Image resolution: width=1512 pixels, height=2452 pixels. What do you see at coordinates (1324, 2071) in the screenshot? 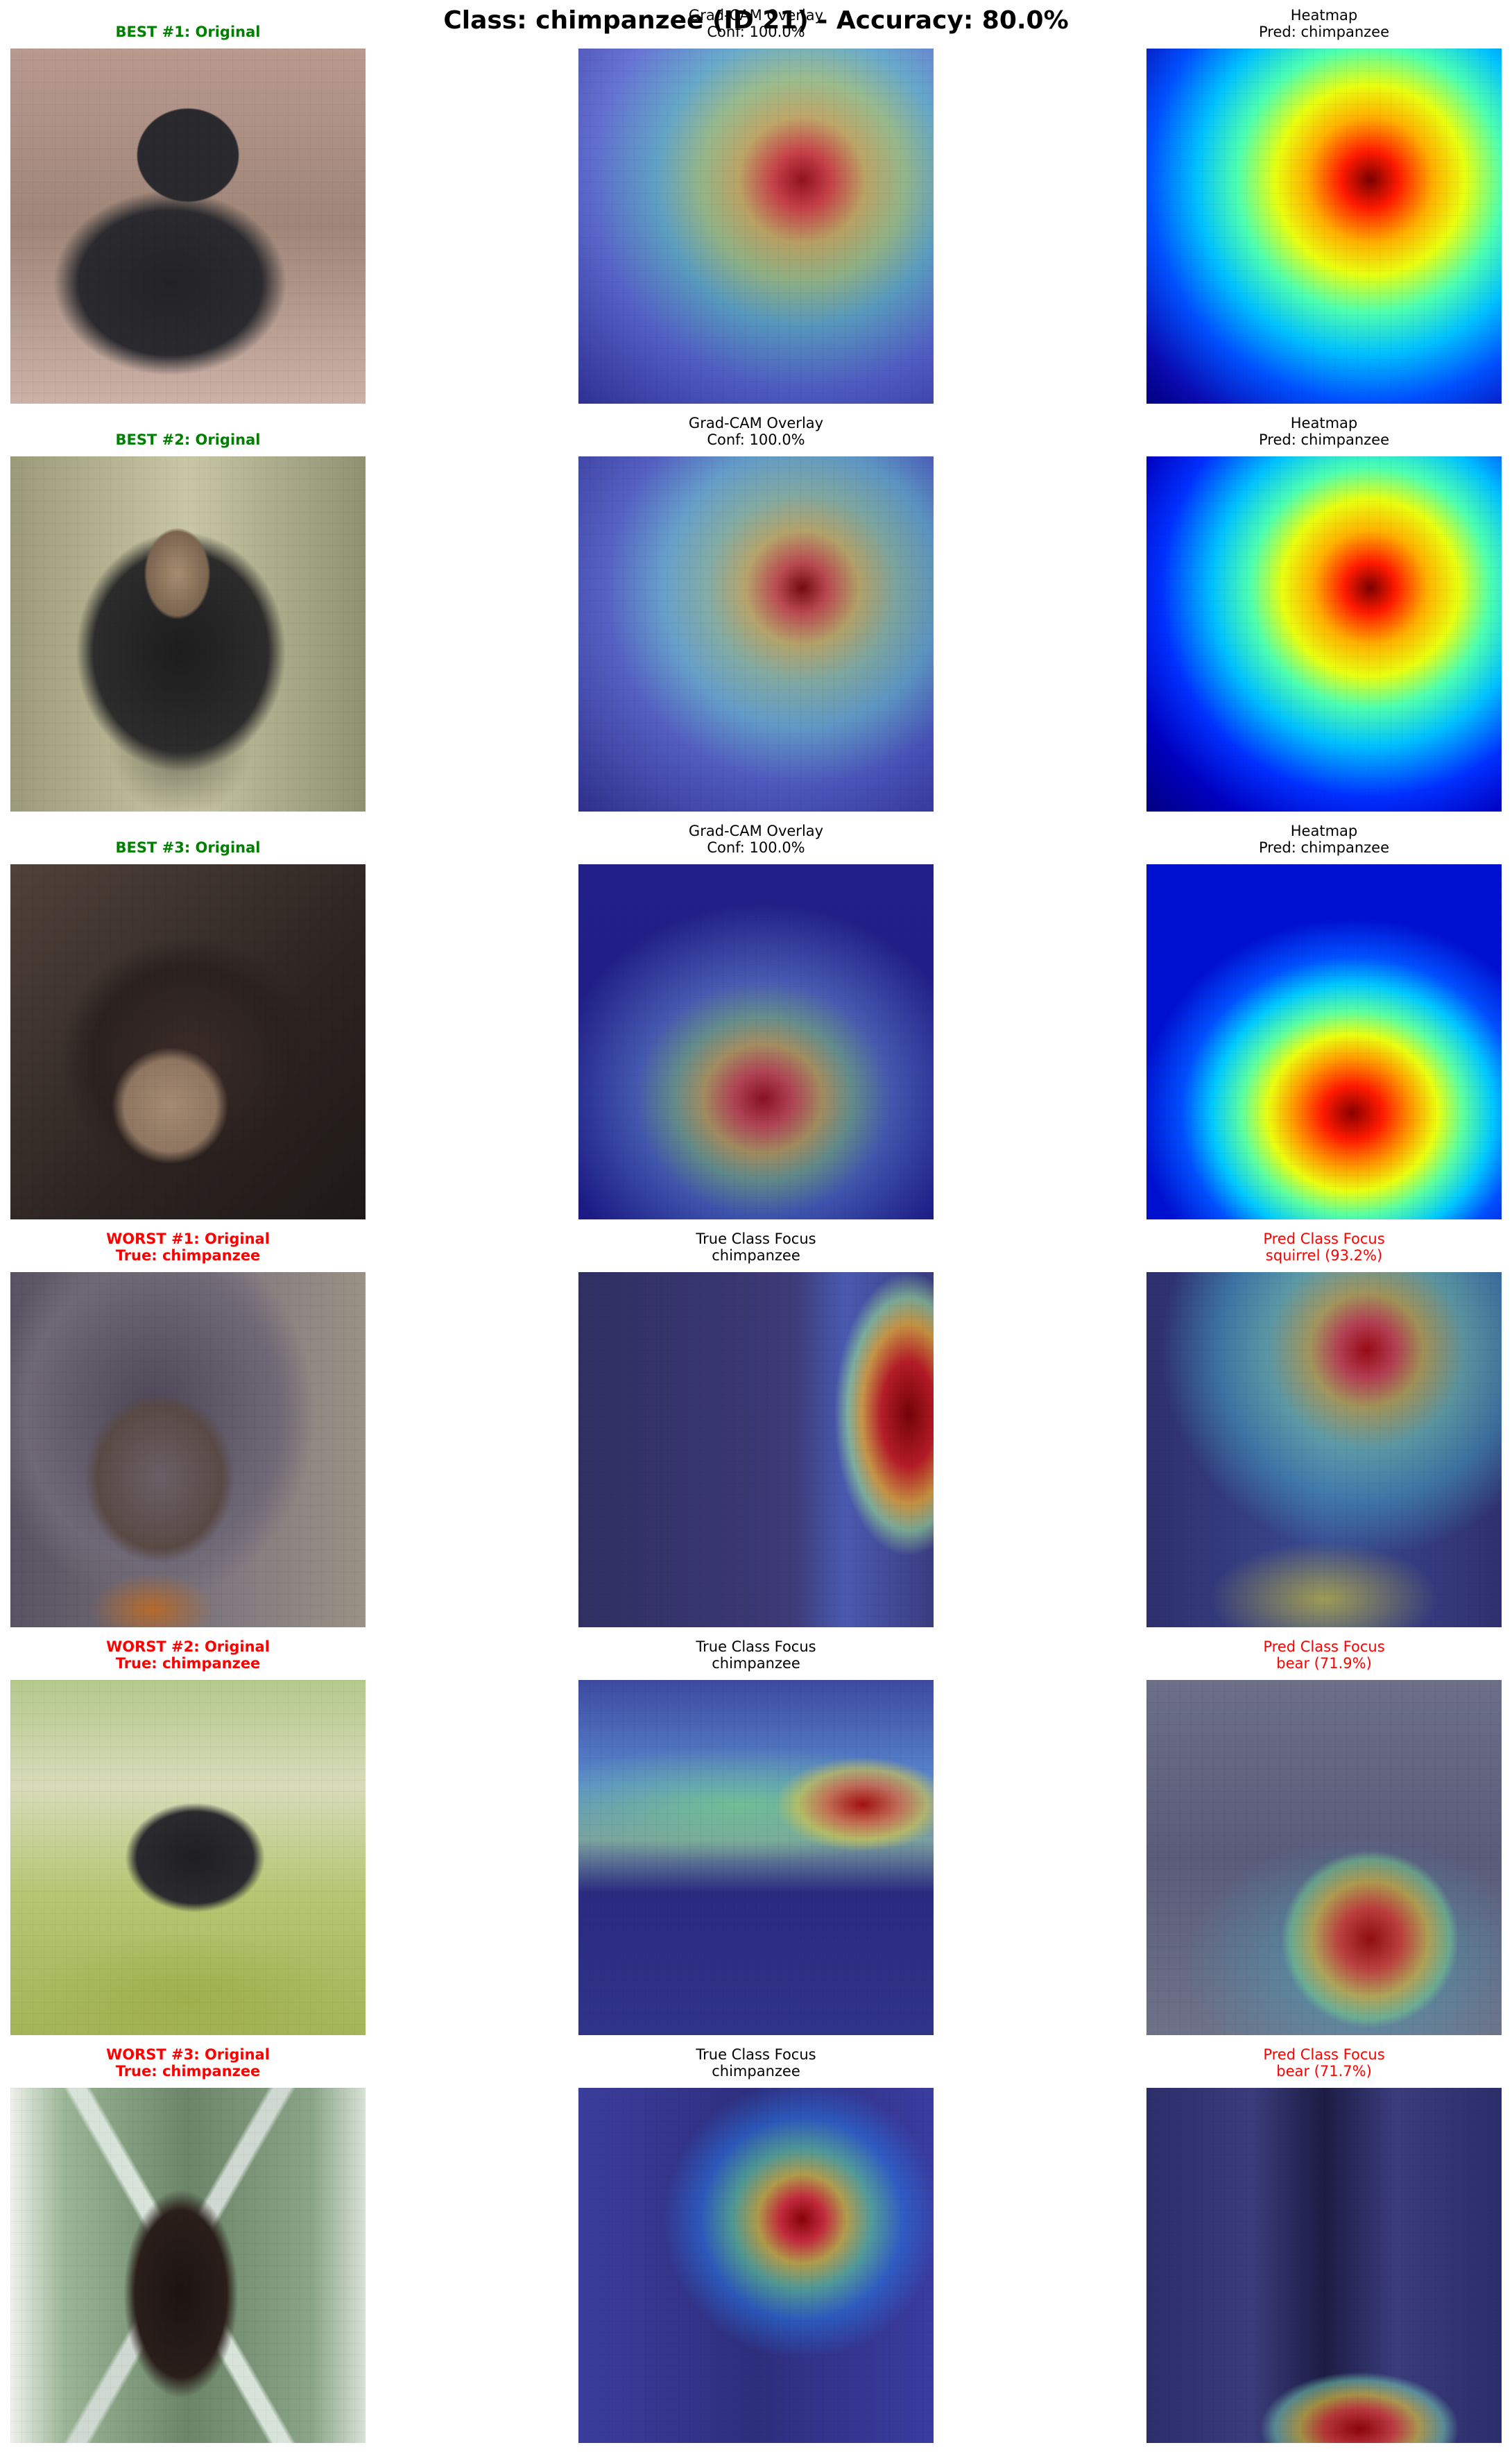
I see `panel-title-line2: bear (71.7%)` at bounding box center [1324, 2071].